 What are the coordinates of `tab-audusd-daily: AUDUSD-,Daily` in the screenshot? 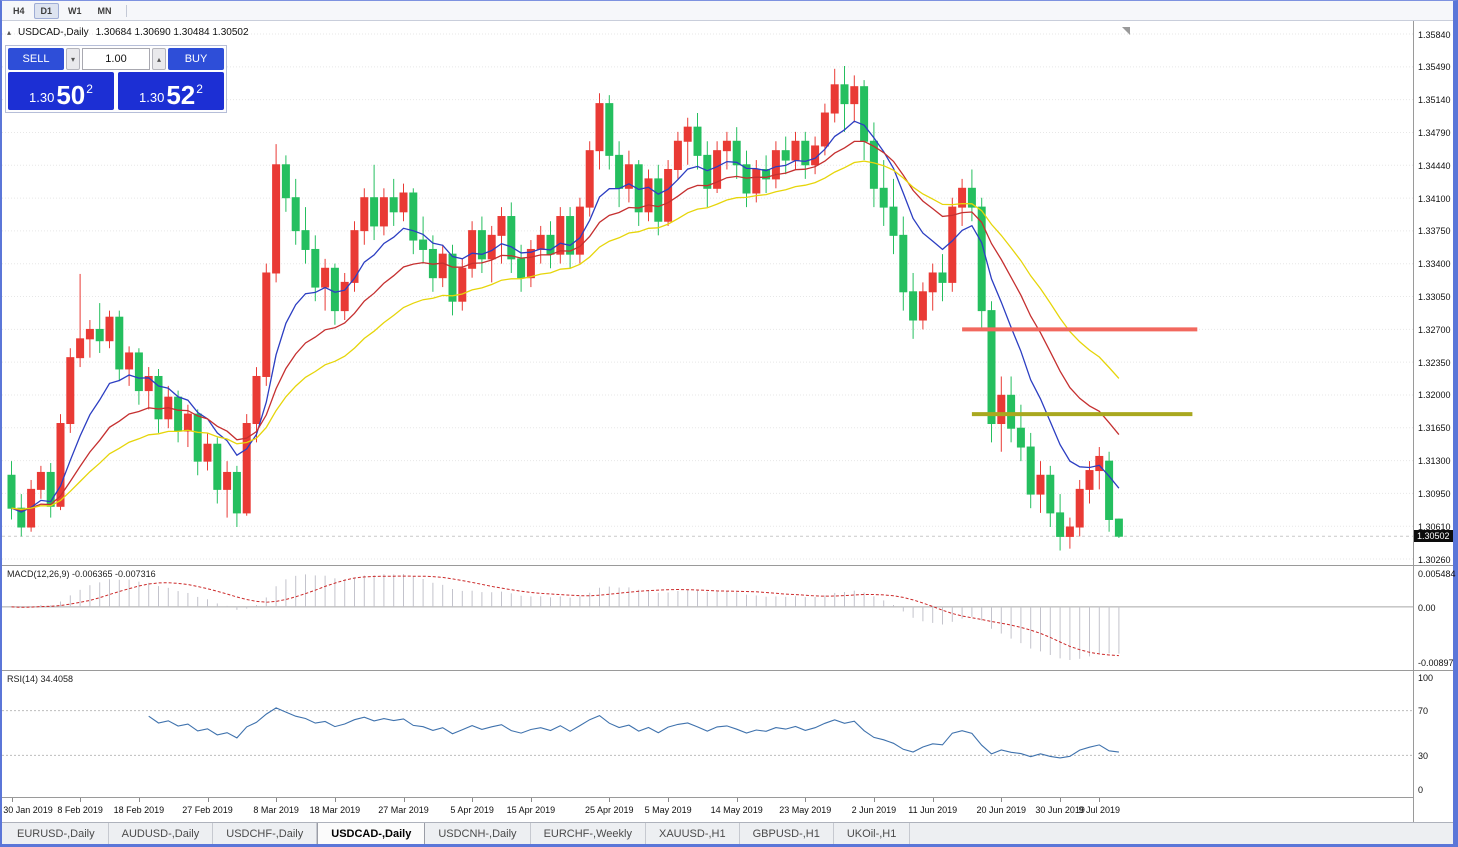 It's located at (161, 833).